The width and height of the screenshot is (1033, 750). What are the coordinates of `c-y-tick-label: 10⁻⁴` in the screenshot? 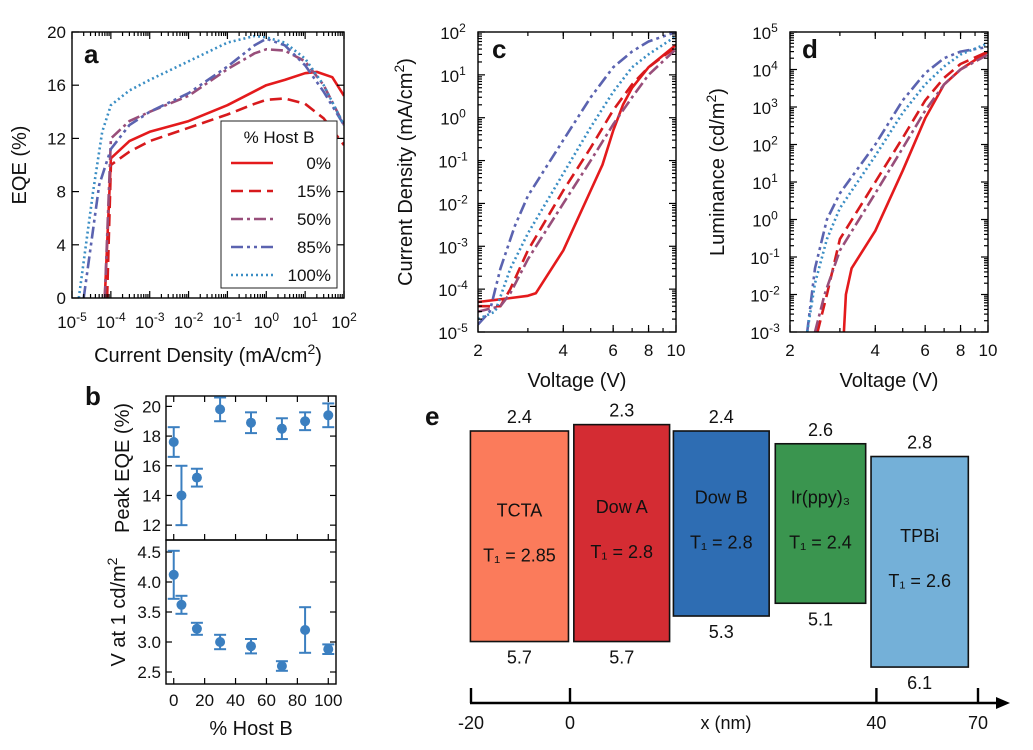 It's located at (453, 289).